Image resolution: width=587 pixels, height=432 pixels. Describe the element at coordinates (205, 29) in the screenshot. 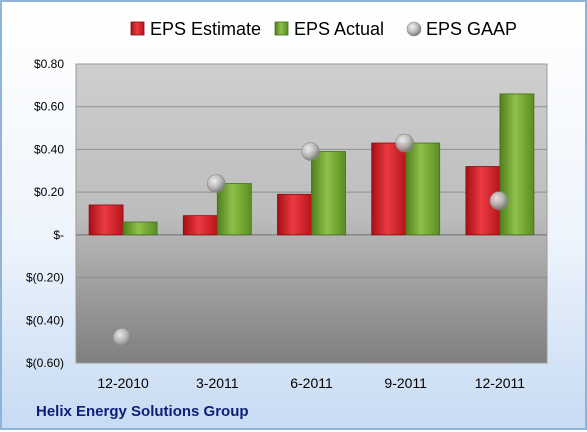

I see `legend-label: EPS Estimate` at that location.